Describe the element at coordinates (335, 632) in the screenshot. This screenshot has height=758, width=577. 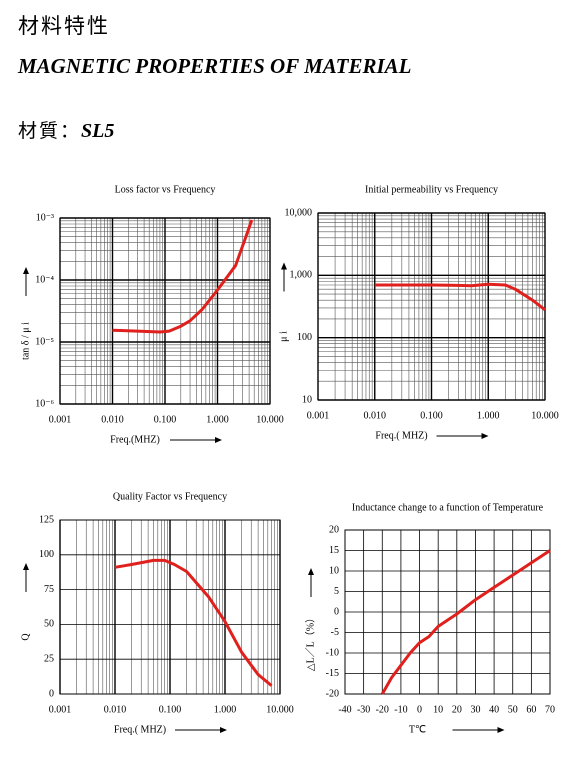
I see `y-tick-label: -5` at that location.